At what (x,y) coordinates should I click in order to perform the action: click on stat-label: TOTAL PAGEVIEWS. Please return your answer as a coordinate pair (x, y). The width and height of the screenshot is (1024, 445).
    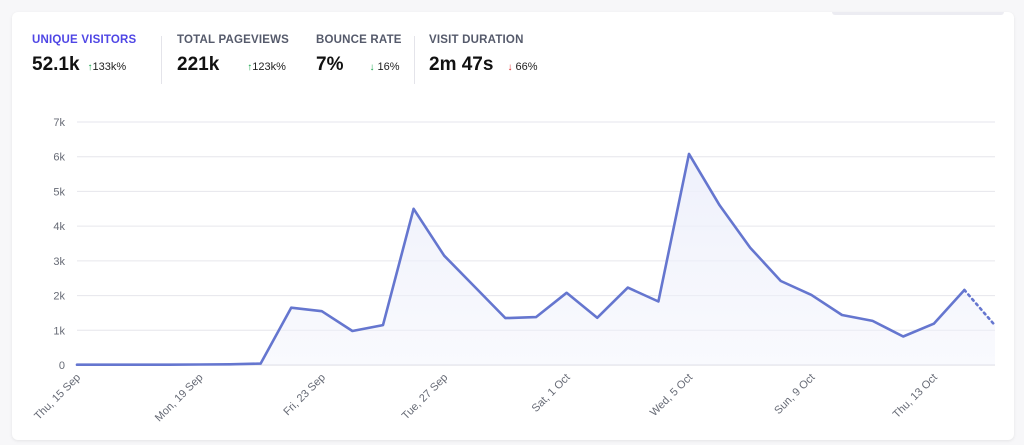
    Looking at the image, I should click on (233, 40).